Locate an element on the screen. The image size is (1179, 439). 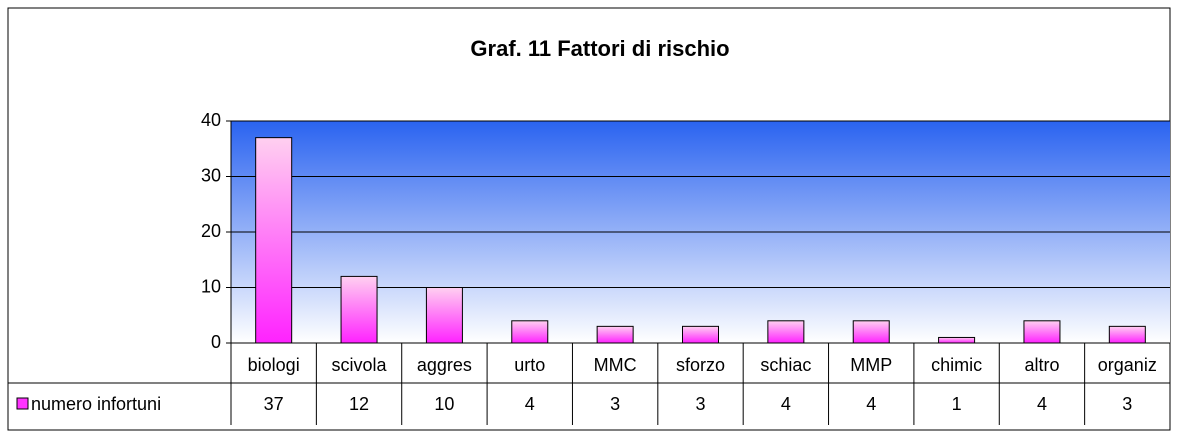
table-value: 10 is located at coordinates (444, 404).